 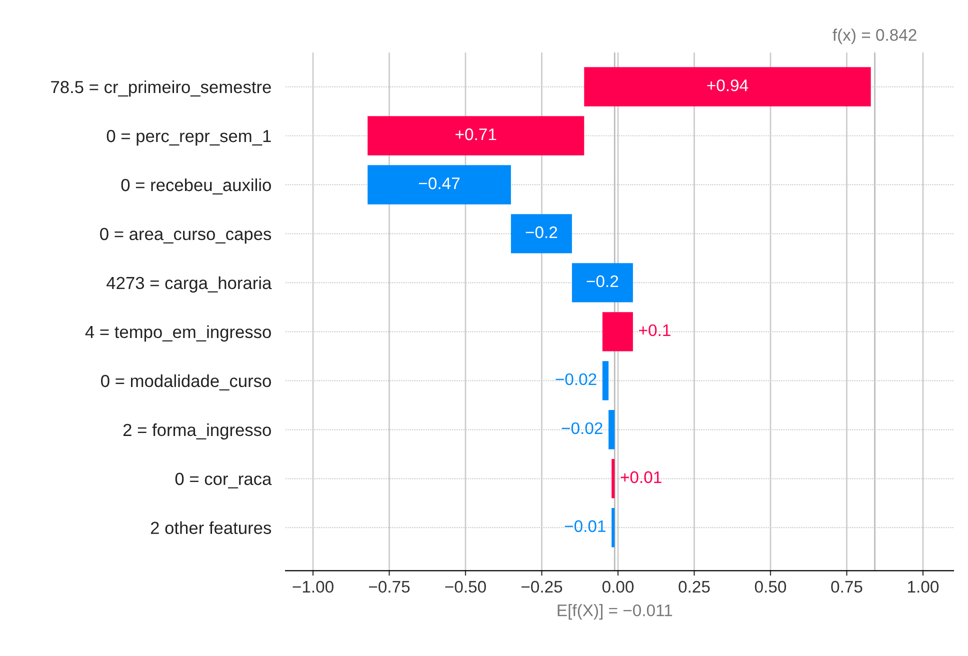 I want to click on y-tick-label: 78.5 = cr_primeiro_semestre, so click(x=161, y=88).